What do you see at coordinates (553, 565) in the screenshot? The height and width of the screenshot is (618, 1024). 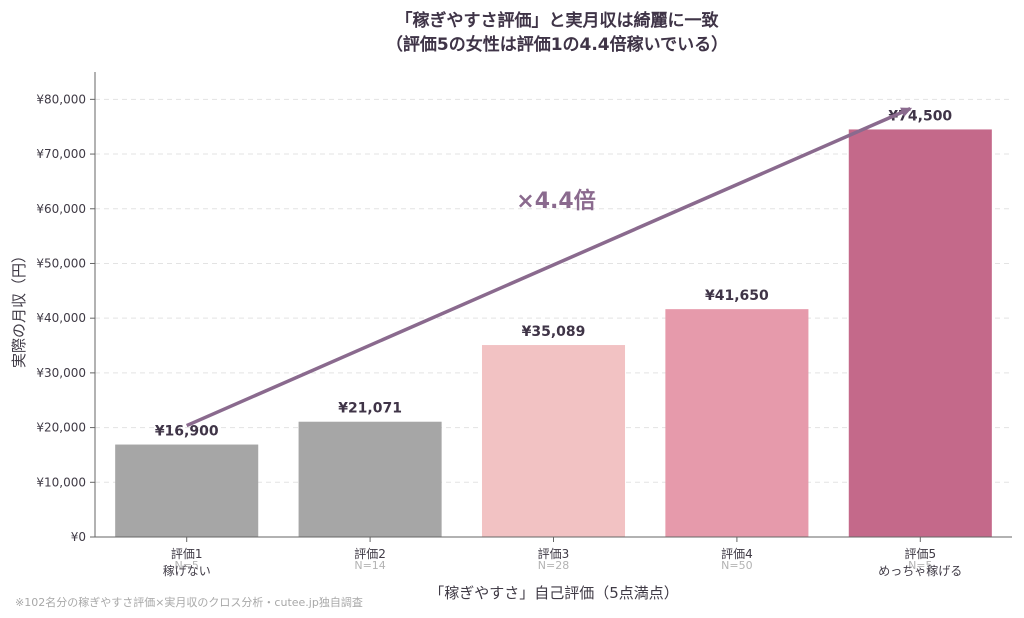 I see `sample-size-label: N=28` at bounding box center [553, 565].